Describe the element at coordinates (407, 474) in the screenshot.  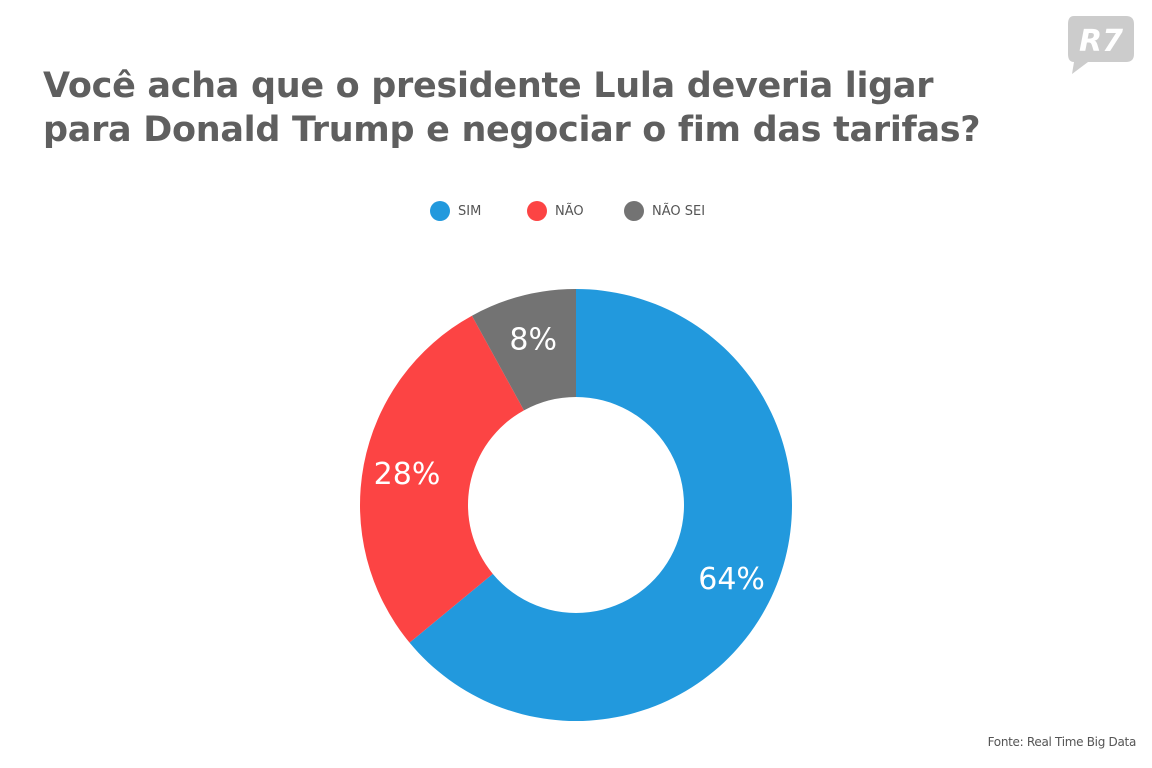
I see `donut-label-nao: 28%` at that location.